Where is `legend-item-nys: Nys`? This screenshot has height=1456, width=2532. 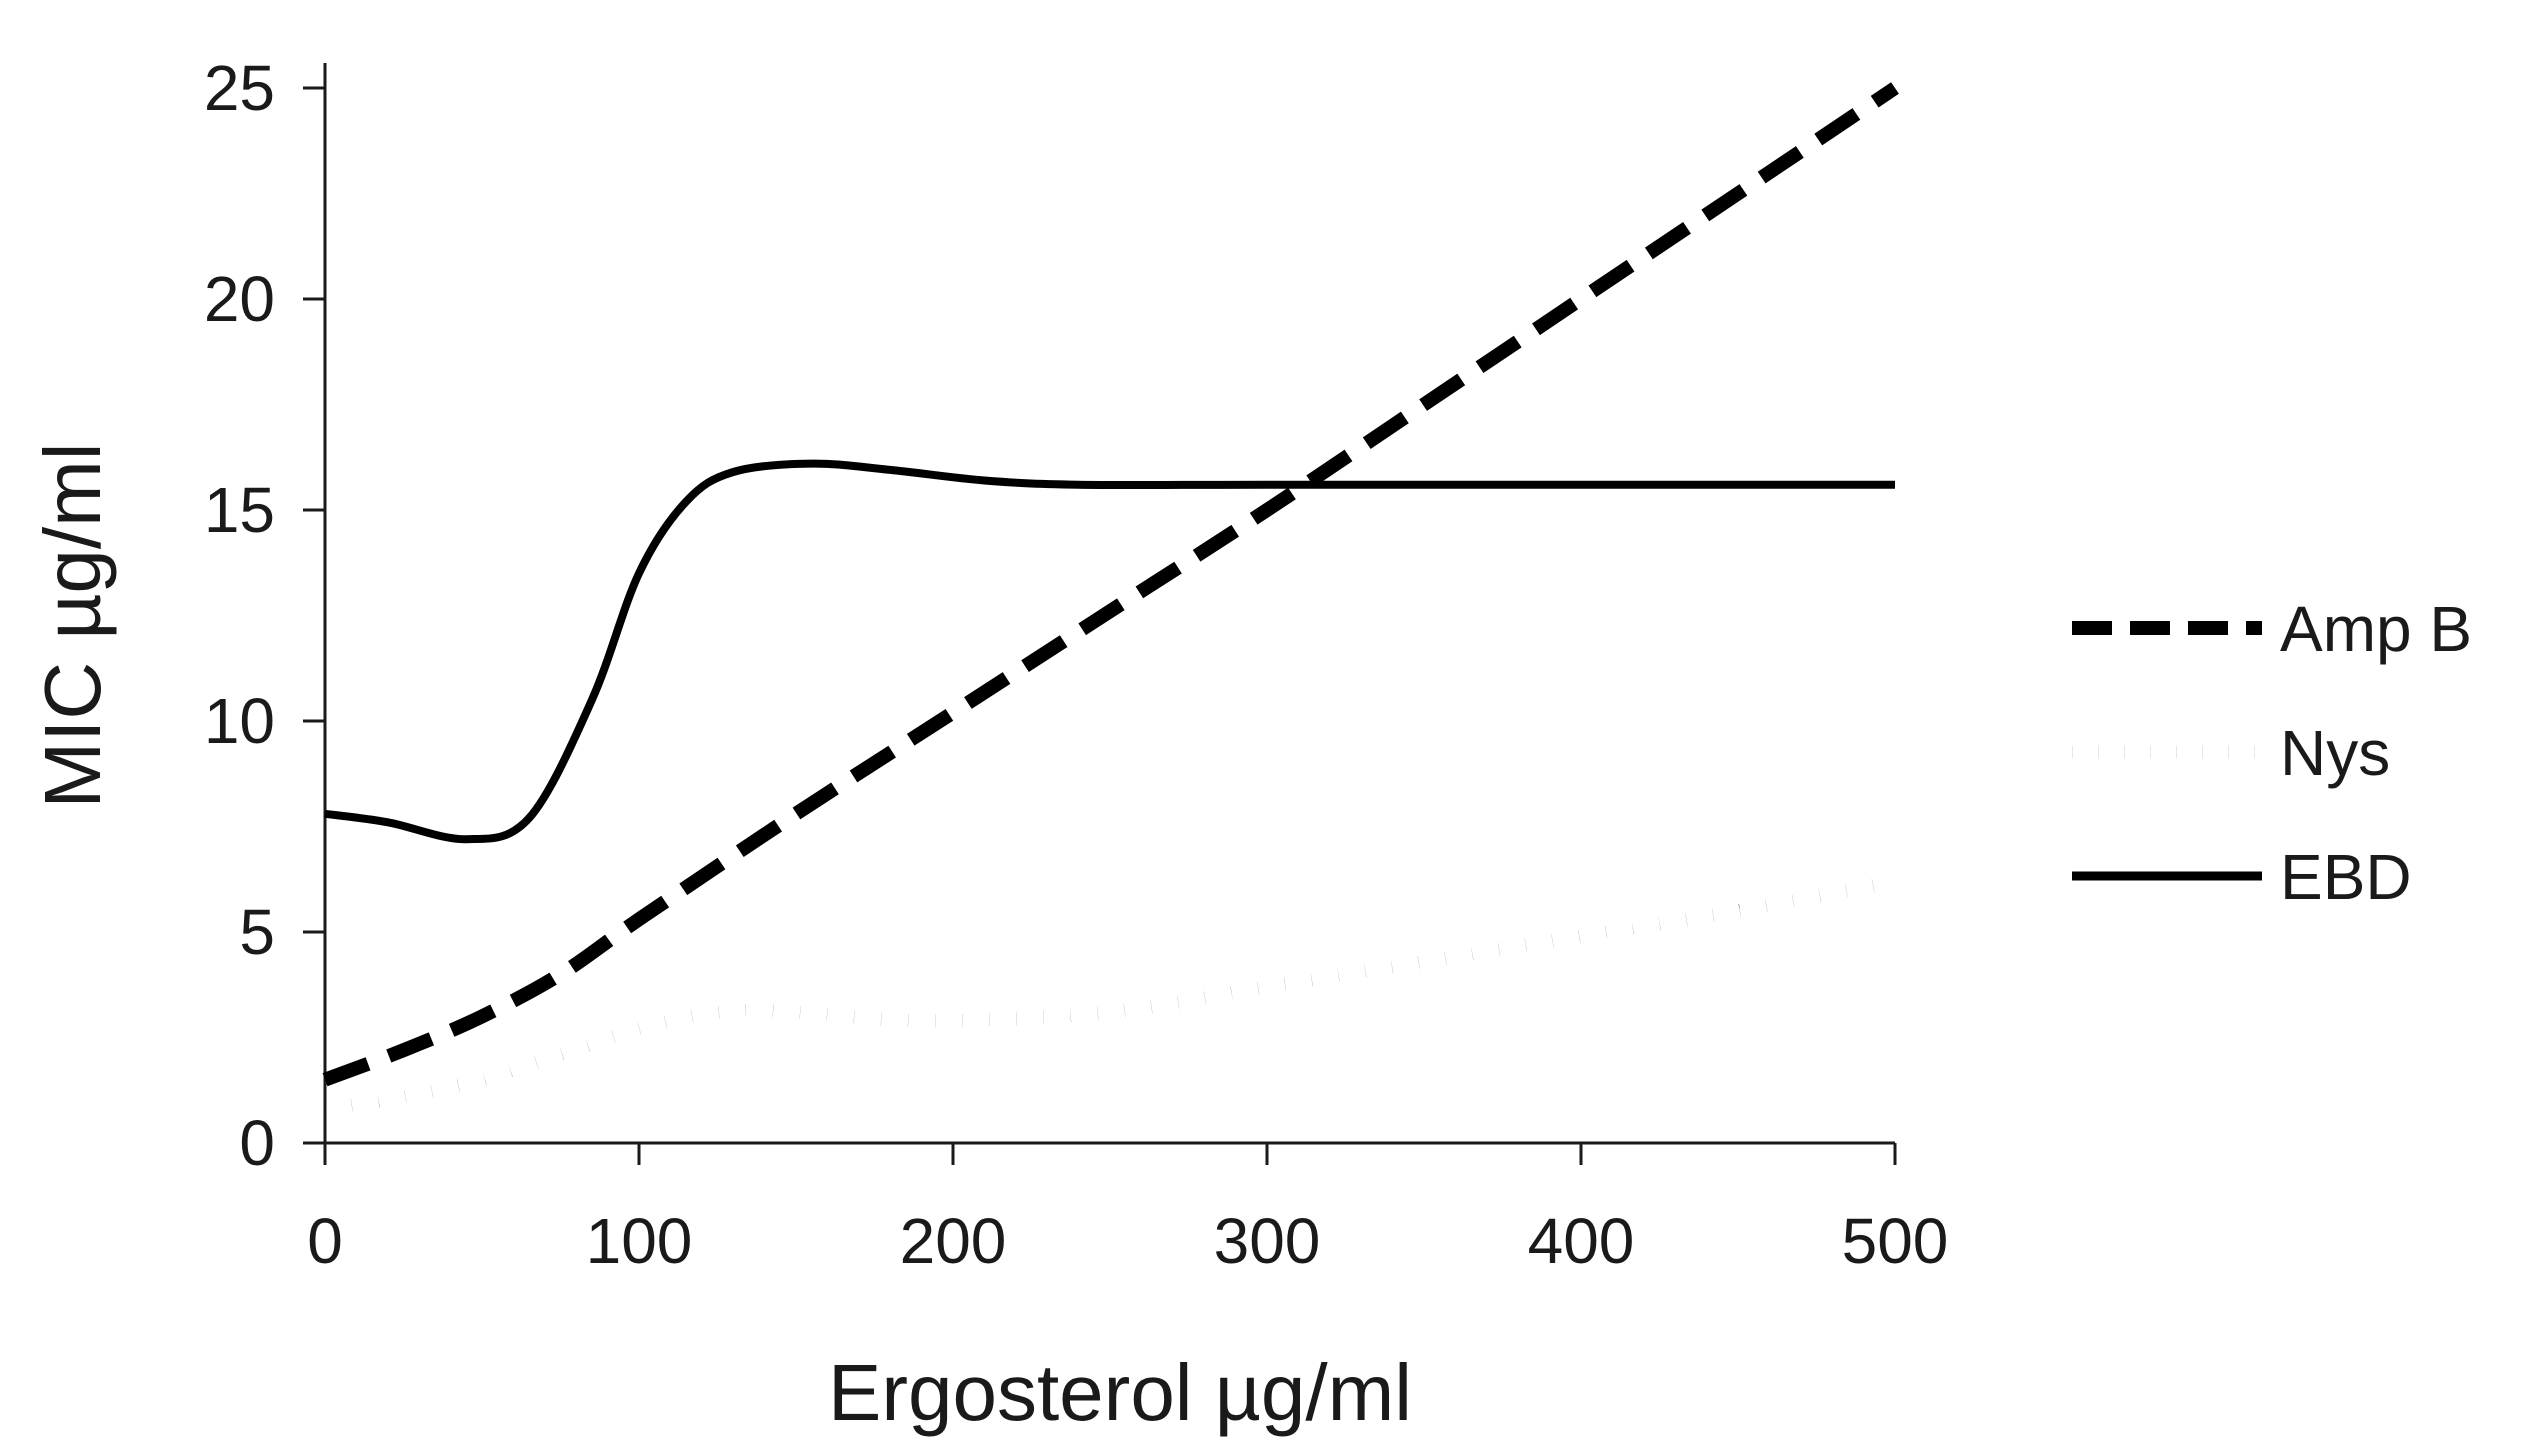 legend-item-nys: Nys is located at coordinates (2231, 753).